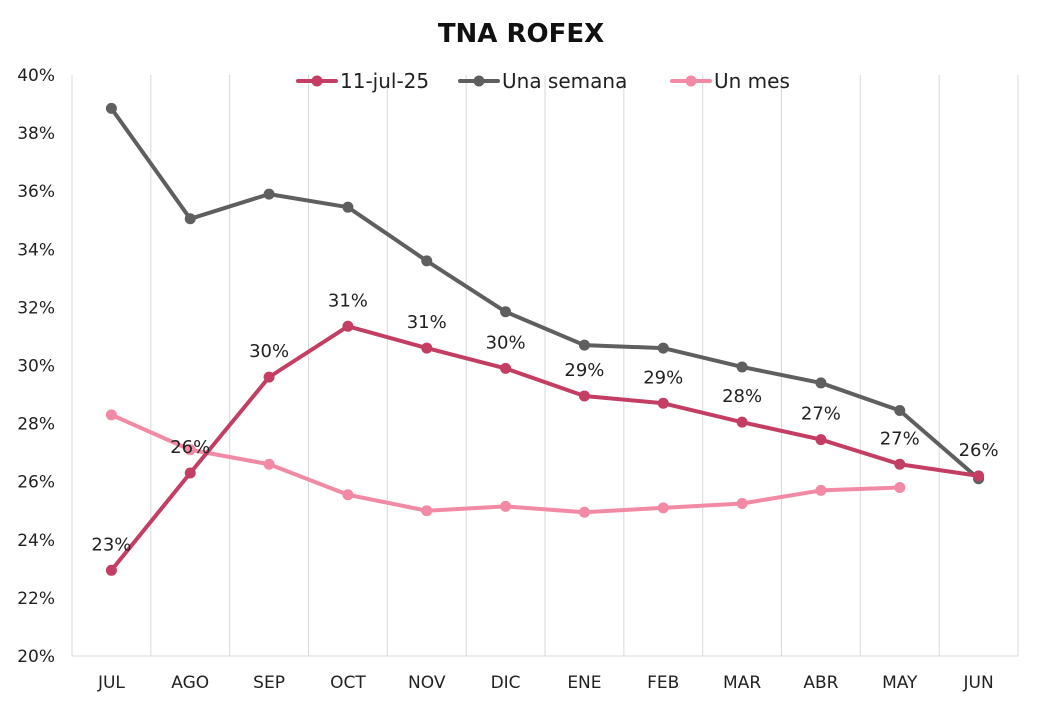  I want to click on y-tick-label: 28%, so click(36, 425).